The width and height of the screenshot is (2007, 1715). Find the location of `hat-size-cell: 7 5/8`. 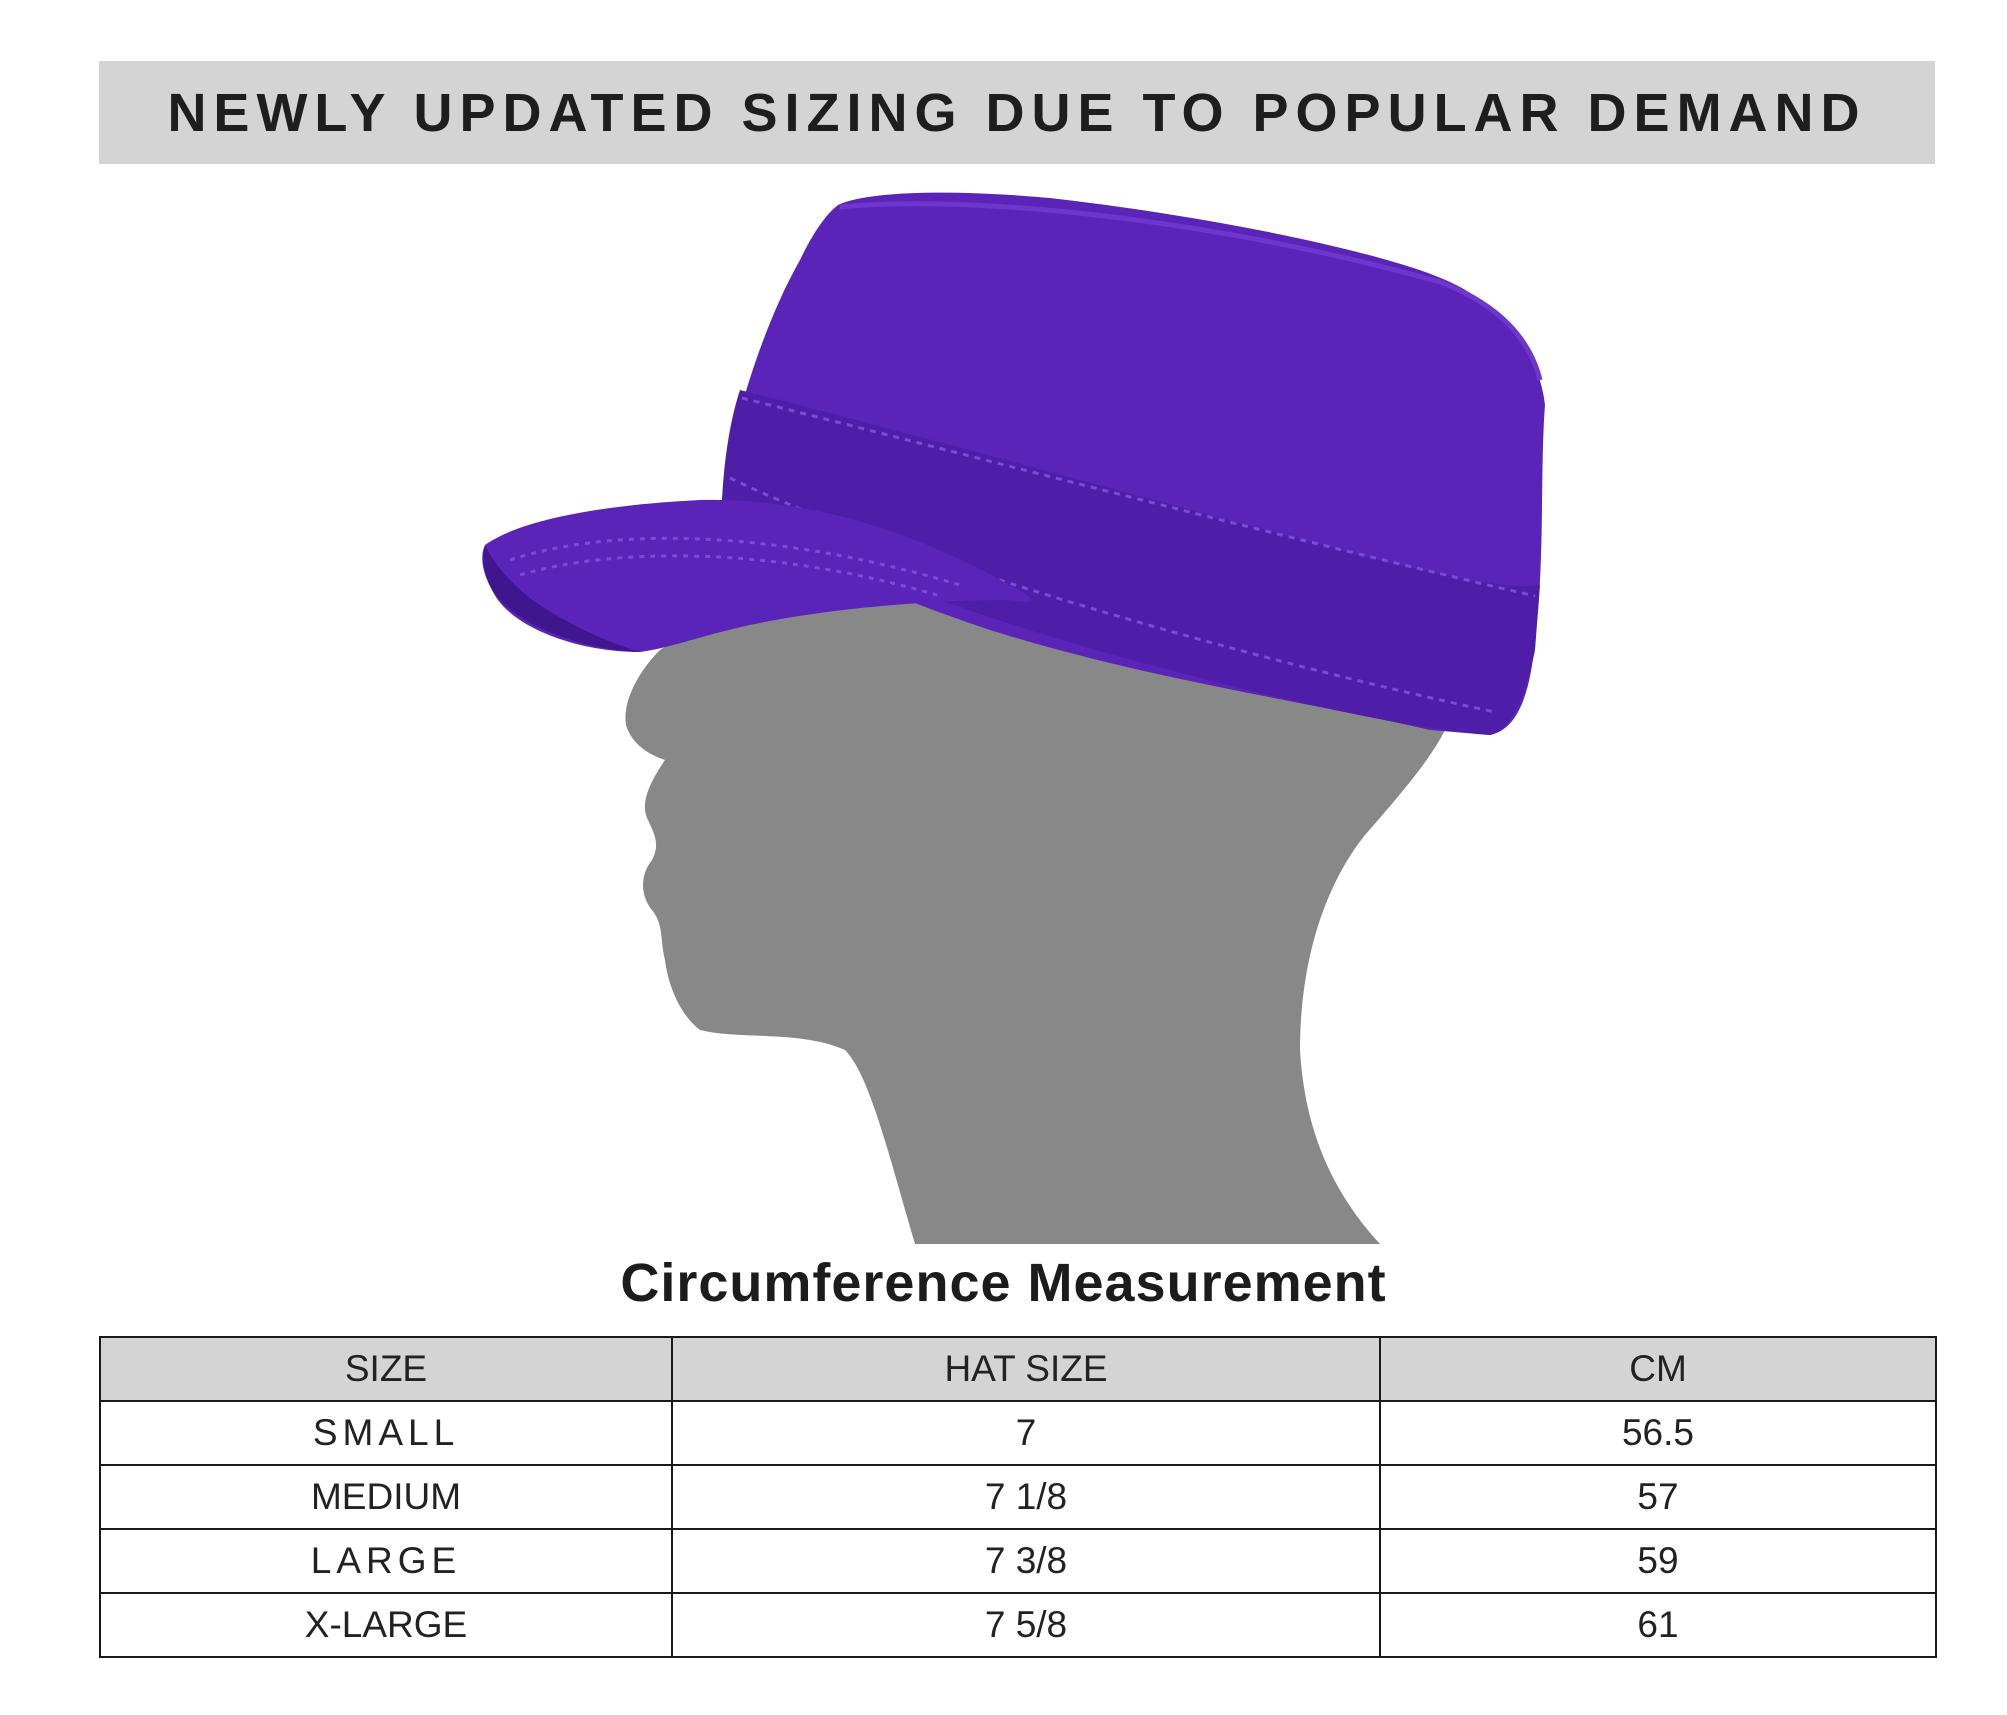

hat-size-cell: 7 5/8 is located at coordinates (1026, 1625).